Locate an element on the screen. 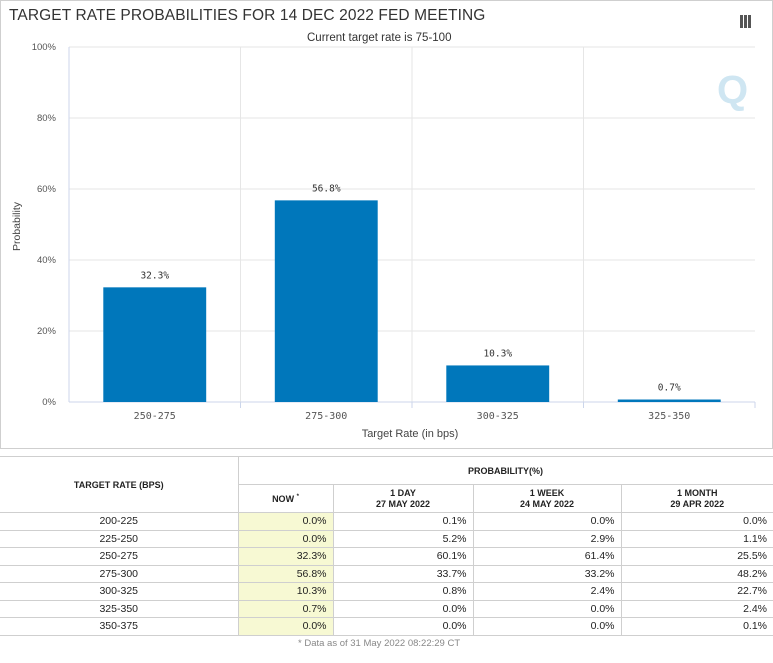  y-tick-label: 60% is located at coordinates (47, 189).